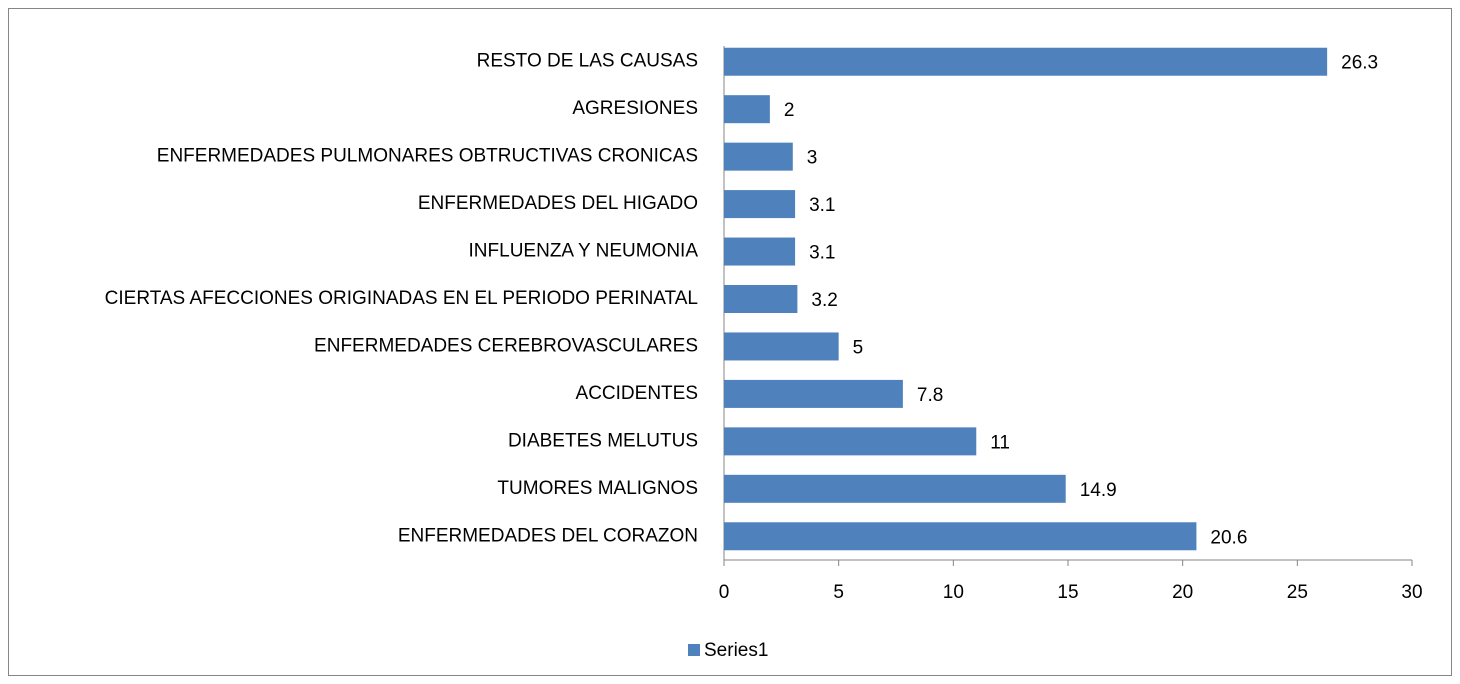 This screenshot has height=684, width=1460. Describe the element at coordinates (597, 488) in the screenshot. I see `y-tick-label: TUMORES MALIGNOS` at that location.